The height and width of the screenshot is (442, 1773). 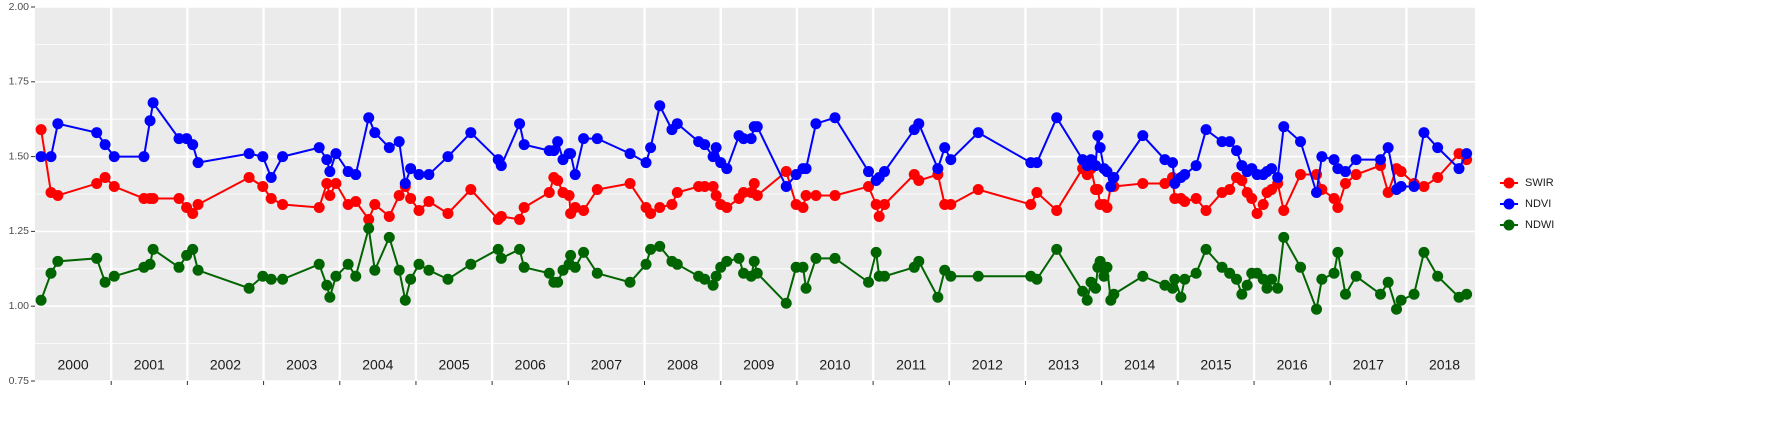 What do you see at coordinates (19, 381) in the screenshot?
I see `y-tick-label: 0.75` at bounding box center [19, 381].